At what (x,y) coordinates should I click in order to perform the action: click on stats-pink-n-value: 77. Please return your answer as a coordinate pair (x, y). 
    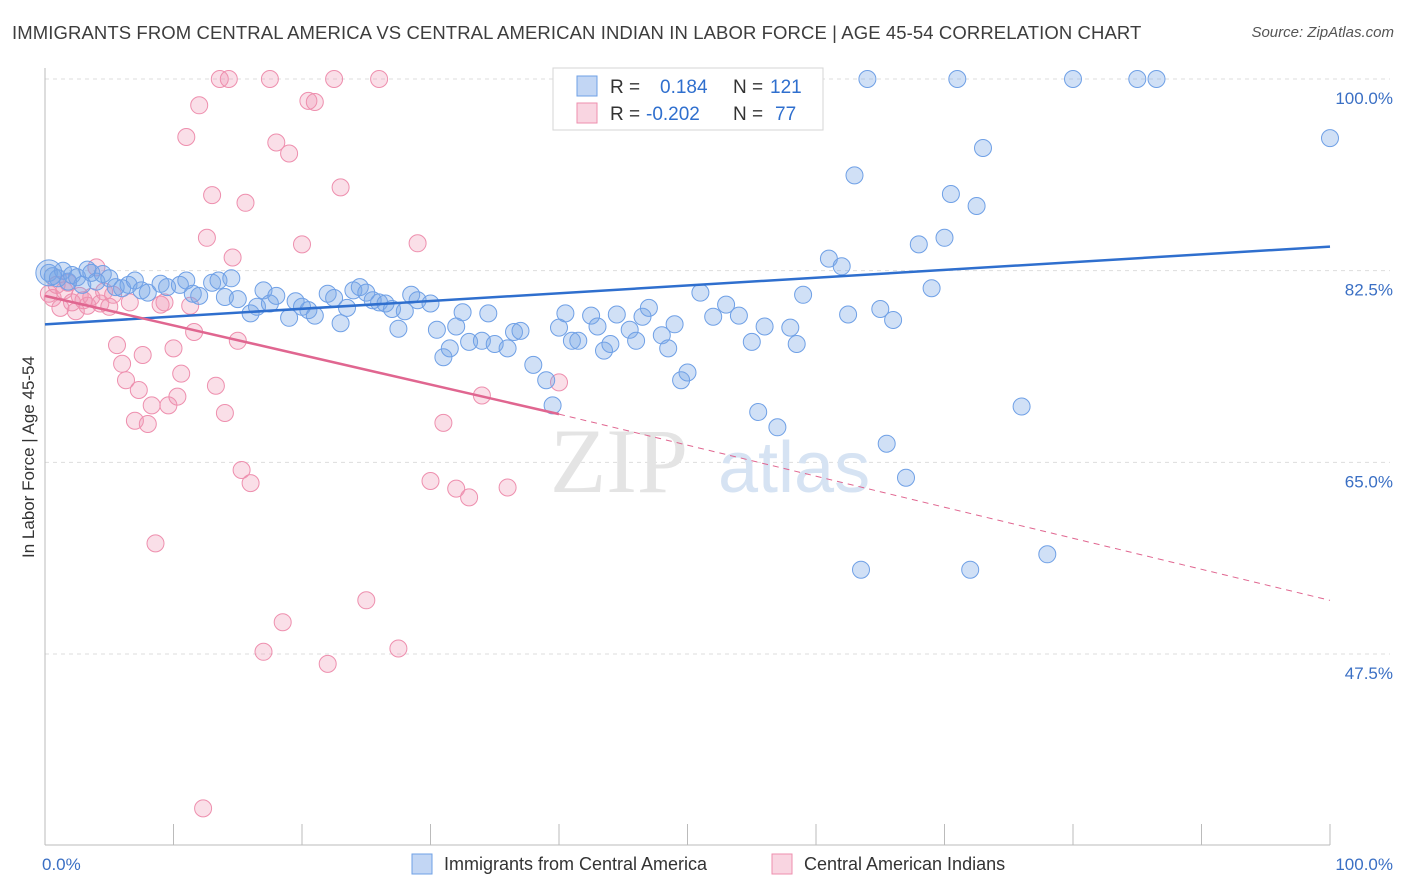
    Looking at the image, I should click on (785, 114).